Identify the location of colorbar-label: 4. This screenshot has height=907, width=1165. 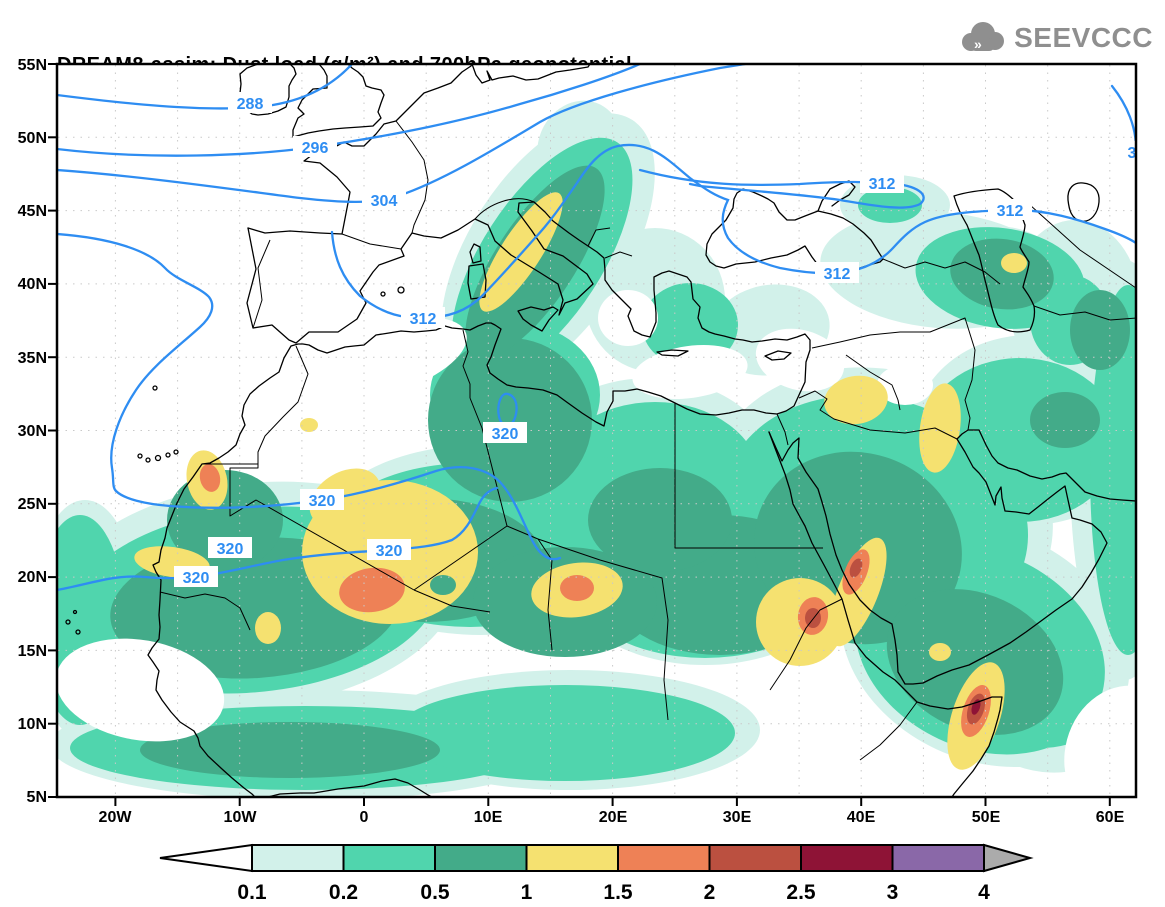
(984, 892).